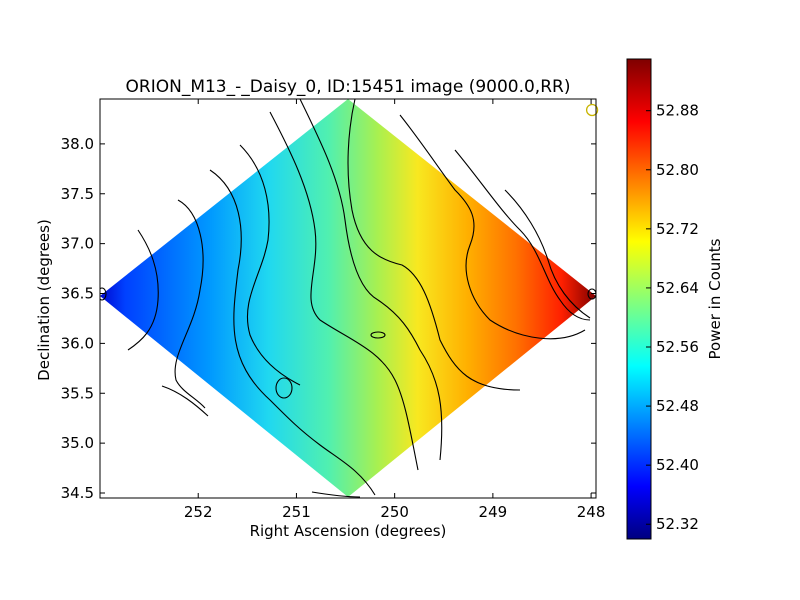 The image size is (800, 600). I want to click on colorbar-tick-label: 52.56, so click(677, 347).